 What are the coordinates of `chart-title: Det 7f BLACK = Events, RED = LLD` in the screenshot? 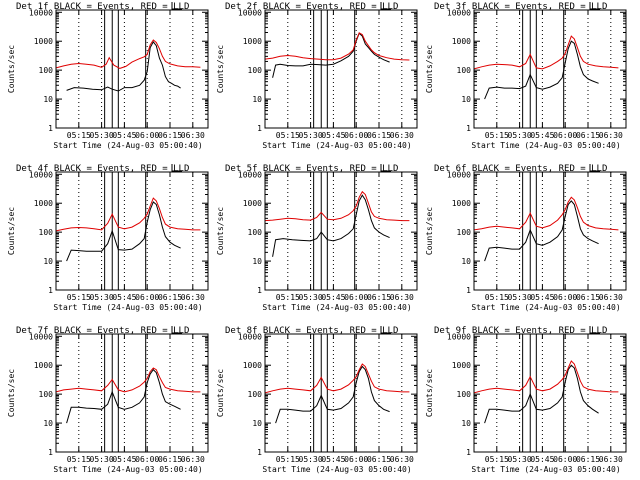 It's located at (102, 331).